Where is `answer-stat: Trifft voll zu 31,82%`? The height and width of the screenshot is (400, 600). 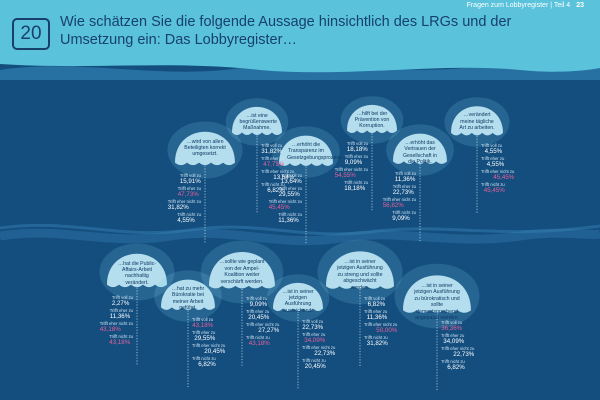
answer-stat: Trifft voll zu 31,82% is located at coordinates (271, 149).